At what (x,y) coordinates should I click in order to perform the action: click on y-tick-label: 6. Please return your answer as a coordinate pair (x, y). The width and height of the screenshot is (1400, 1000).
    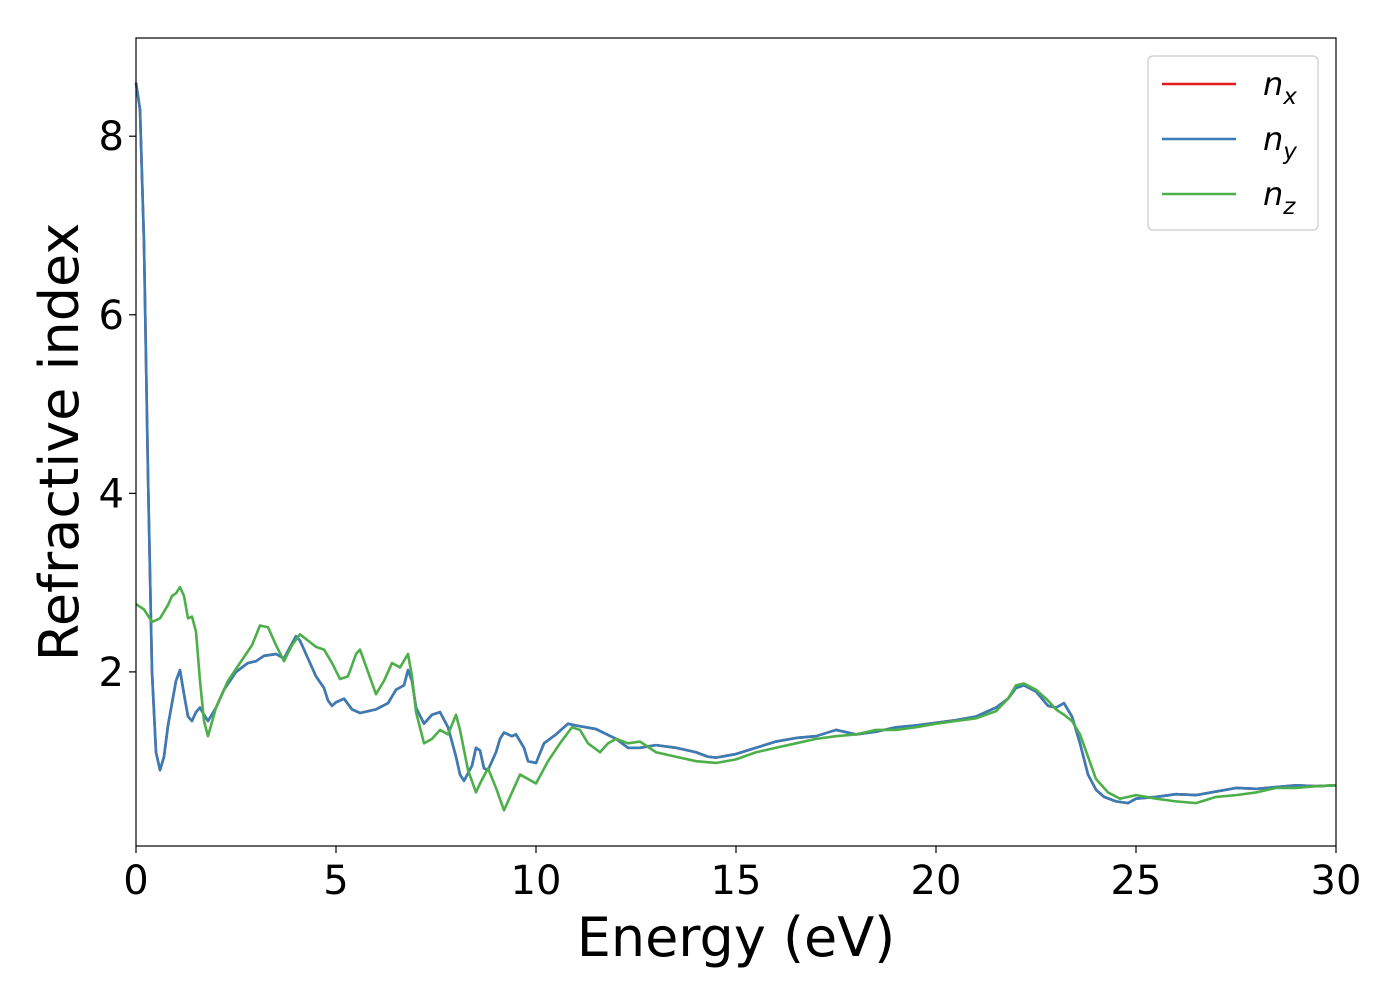
    Looking at the image, I should click on (111, 316).